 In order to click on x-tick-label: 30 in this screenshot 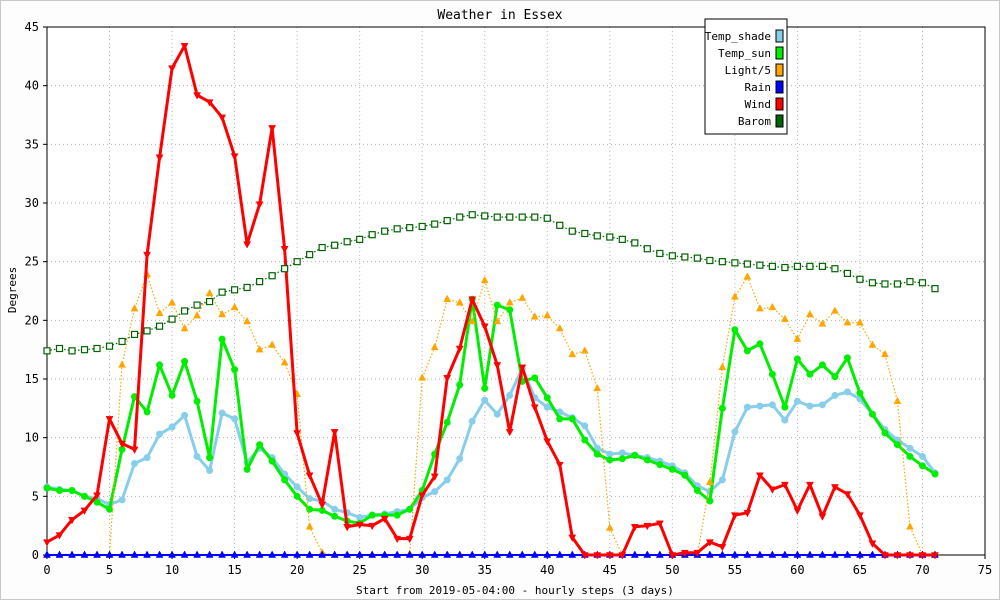, I will do `click(422, 570)`.